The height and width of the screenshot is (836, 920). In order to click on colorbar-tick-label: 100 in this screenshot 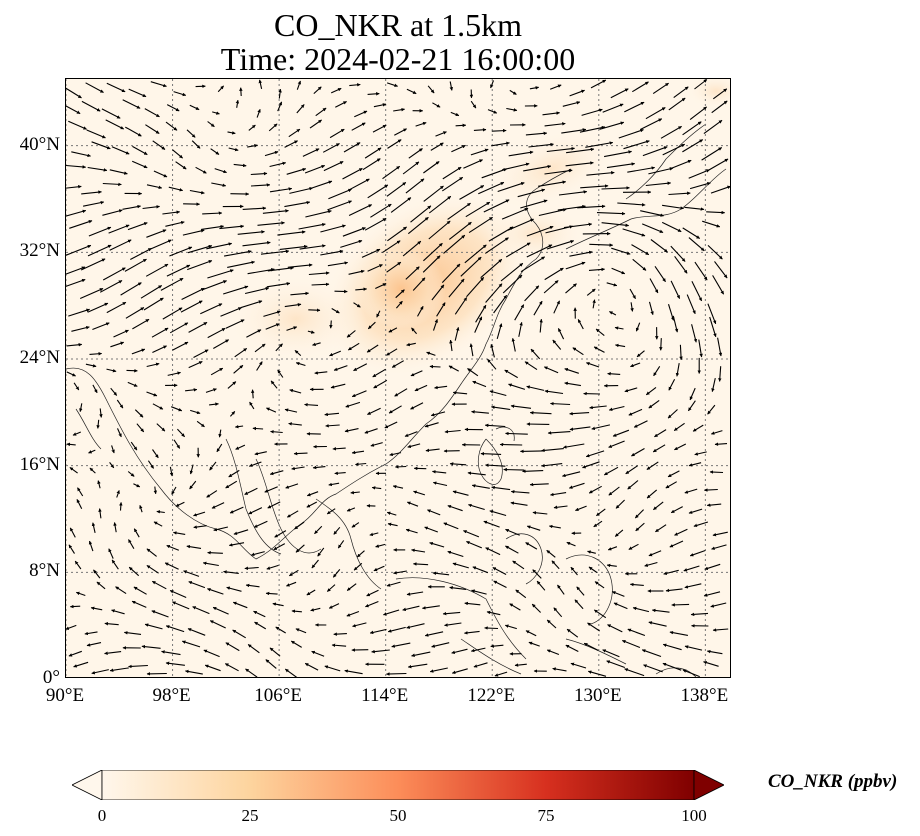, I will do `click(694, 815)`.